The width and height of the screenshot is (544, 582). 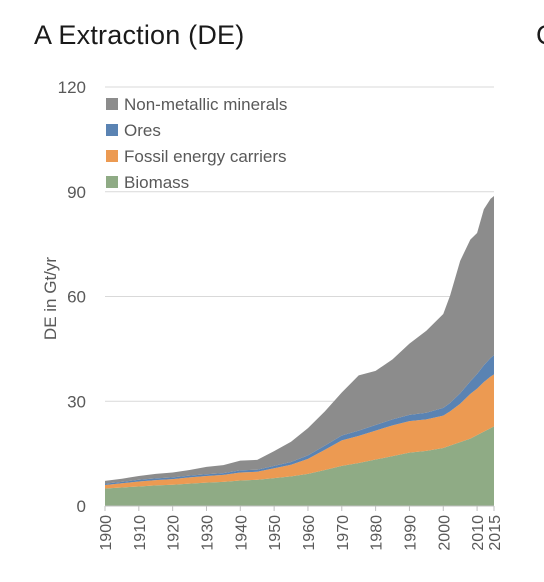 What do you see at coordinates (495, 533) in the screenshot?
I see `x-tick-label: 2015` at bounding box center [495, 533].